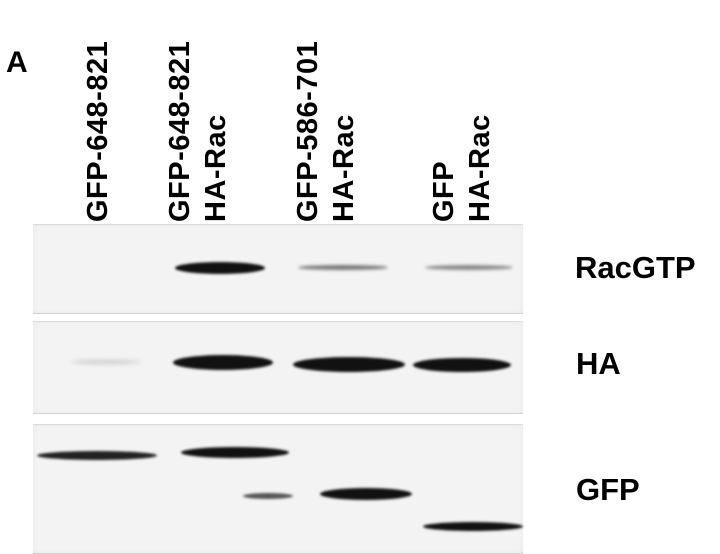 This screenshot has width=720, height=554. Describe the element at coordinates (349, 364) in the screenshot. I see `band-ha-lane3` at that location.